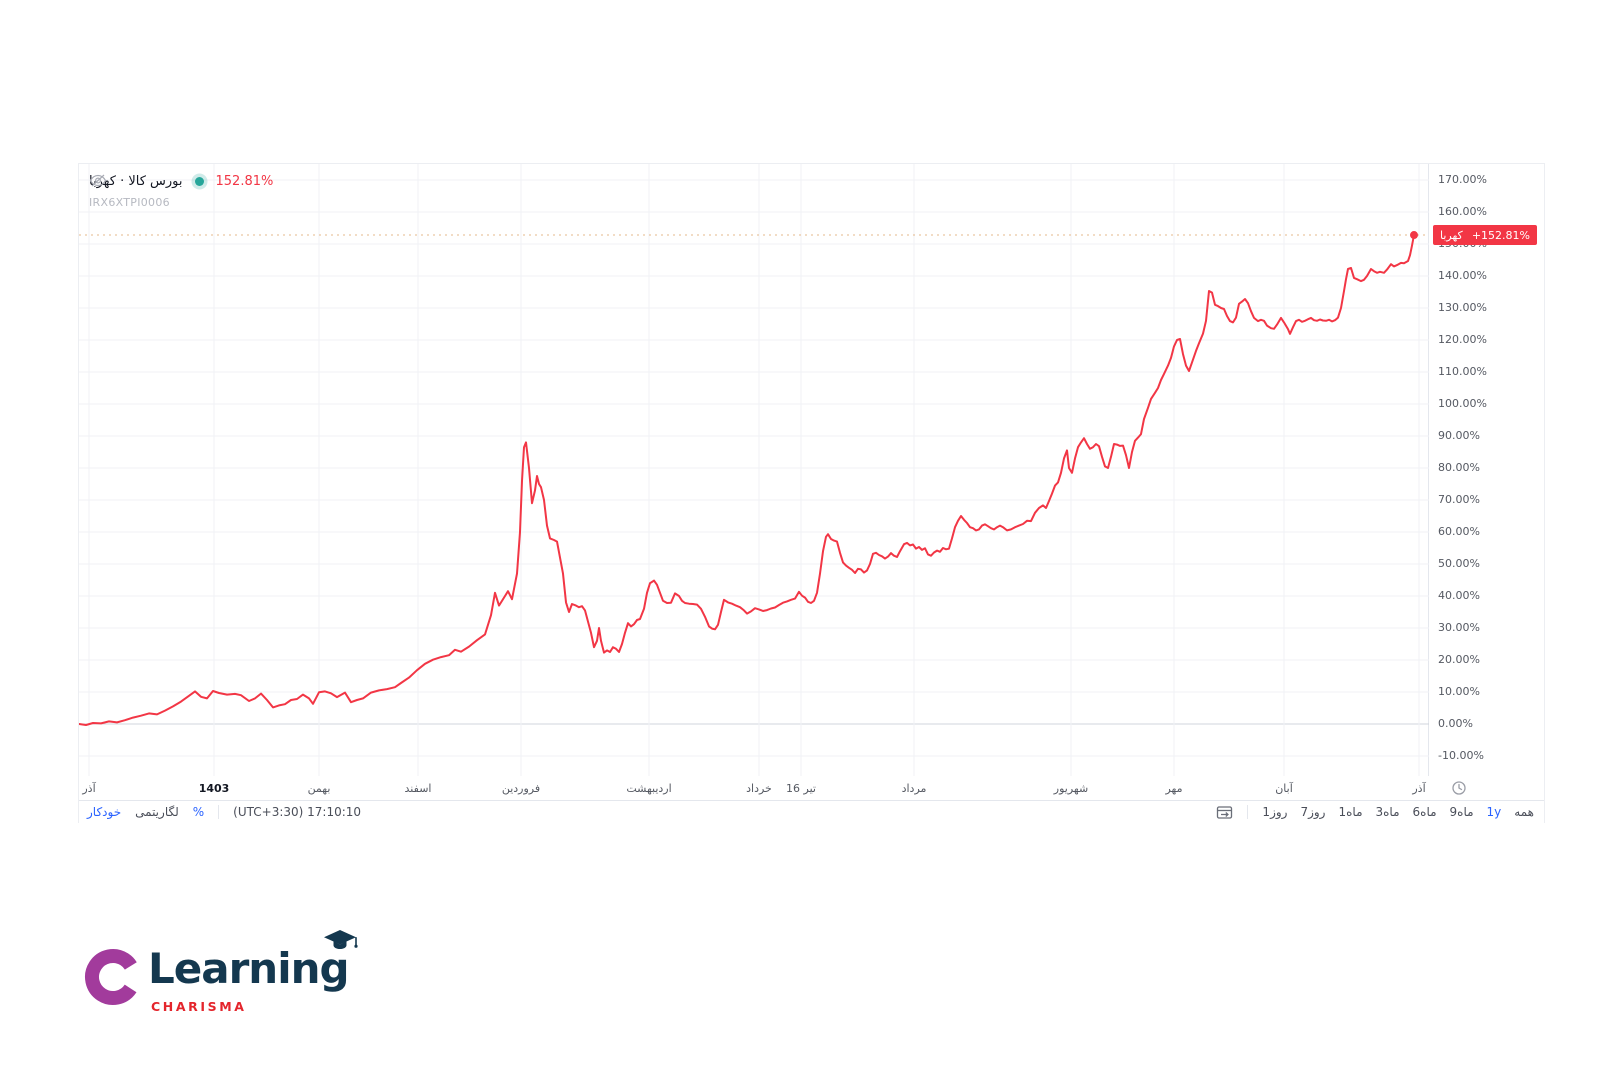 The image size is (1622, 1081). Describe the element at coordinates (1462, 403) in the screenshot. I see `y-axis-label: 100.00%` at that location.